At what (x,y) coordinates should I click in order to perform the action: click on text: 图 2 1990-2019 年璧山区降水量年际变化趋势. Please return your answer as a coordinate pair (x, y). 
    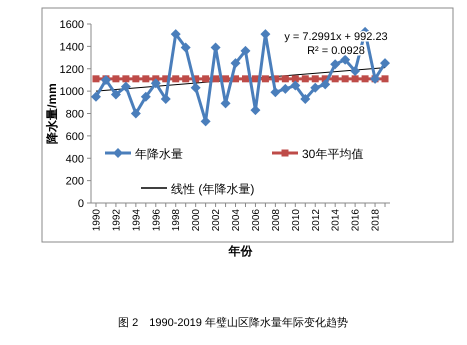
    Looking at the image, I should click on (233, 322).